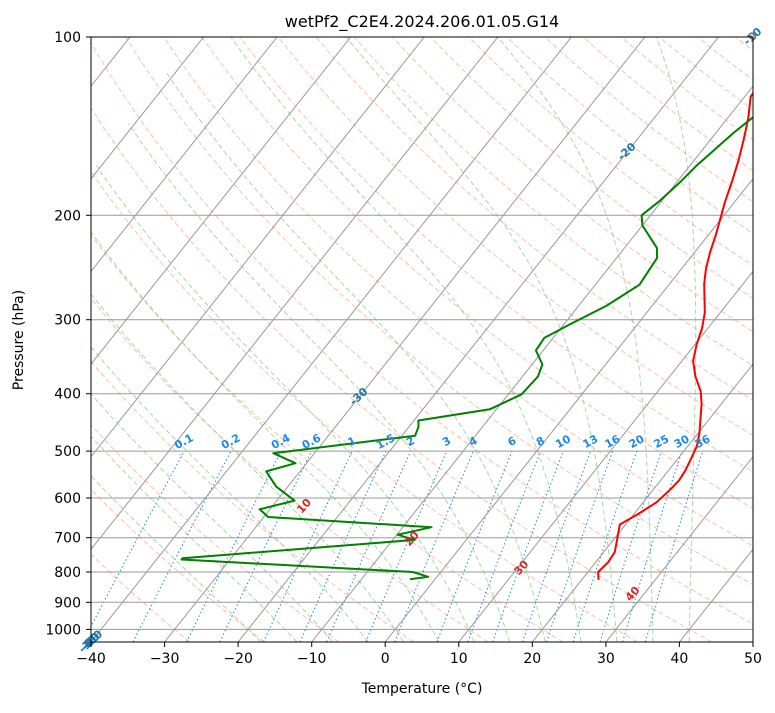 This screenshot has height=713, width=775. What do you see at coordinates (679, 659) in the screenshot?
I see `x-tick-label: 40` at bounding box center [679, 659].